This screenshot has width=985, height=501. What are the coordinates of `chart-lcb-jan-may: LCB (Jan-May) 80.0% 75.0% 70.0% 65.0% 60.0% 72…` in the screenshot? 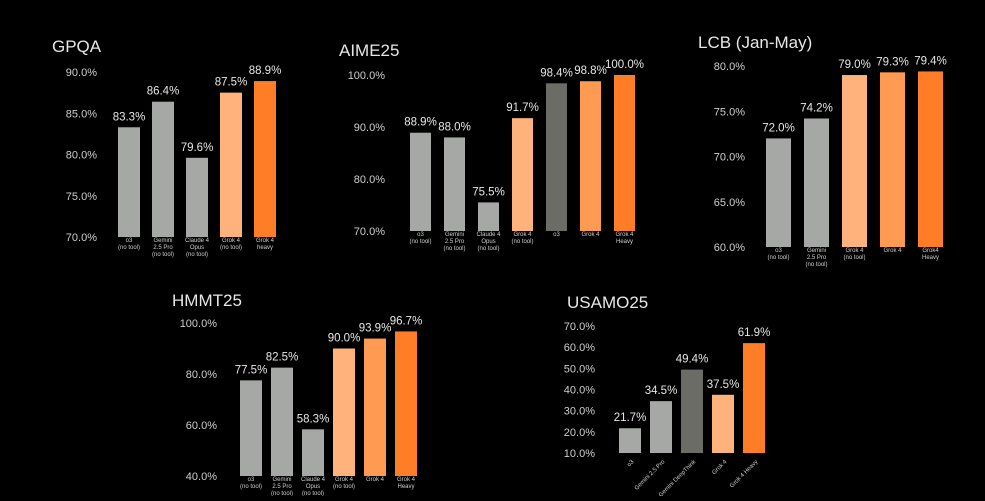 It's located at (835, 155).